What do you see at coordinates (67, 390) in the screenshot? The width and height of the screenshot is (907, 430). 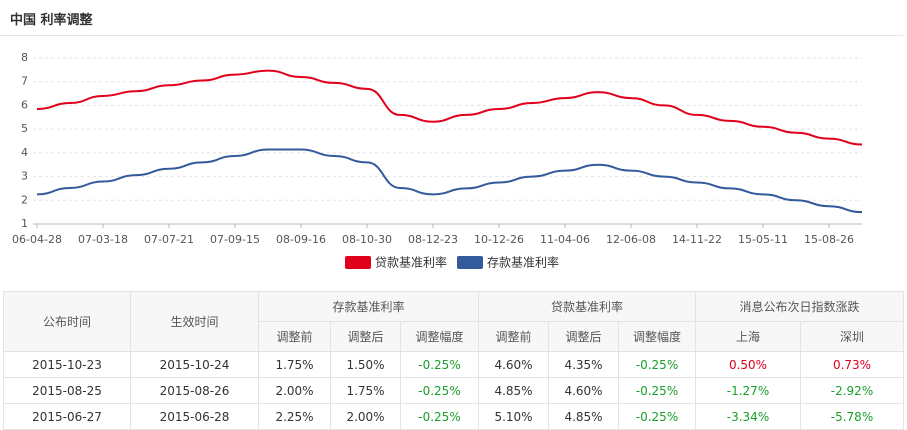 I see `table-cell: 2015-08-25` at bounding box center [67, 390].